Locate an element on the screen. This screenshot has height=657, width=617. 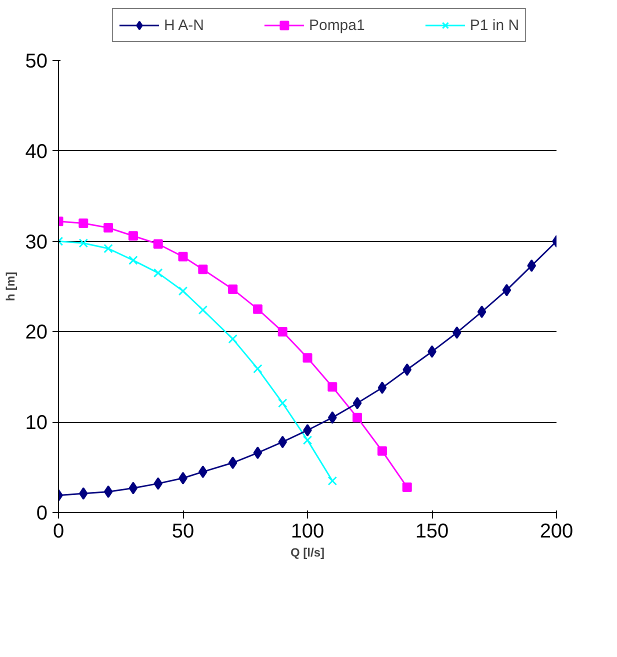
y-axis-title: h [m] is located at coordinates (10, 287).